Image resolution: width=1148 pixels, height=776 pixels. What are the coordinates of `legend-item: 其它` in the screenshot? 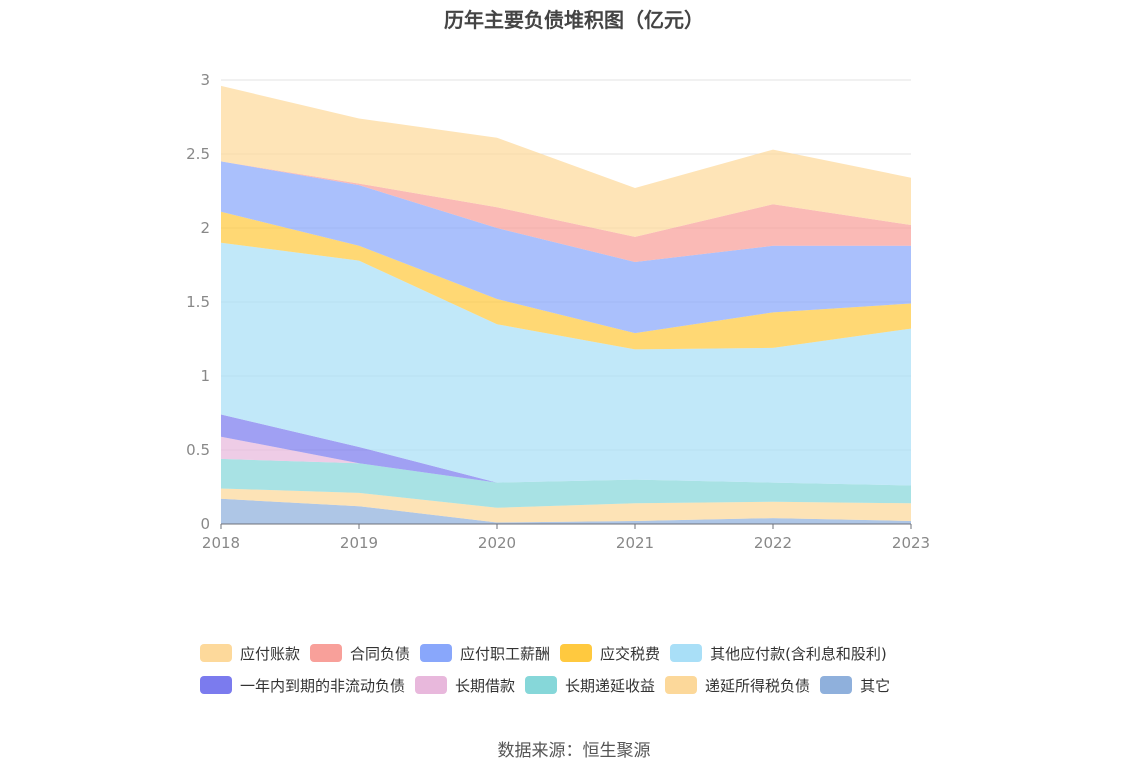 It's located at (855, 685).